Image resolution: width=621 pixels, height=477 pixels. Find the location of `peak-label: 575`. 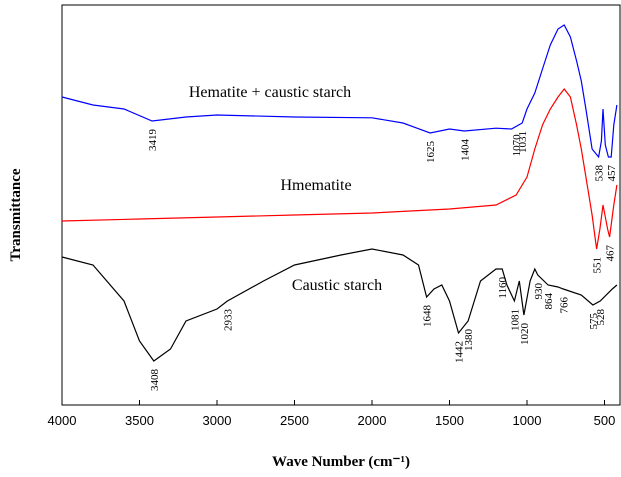

peak-label: 575 is located at coordinates (594, 321).